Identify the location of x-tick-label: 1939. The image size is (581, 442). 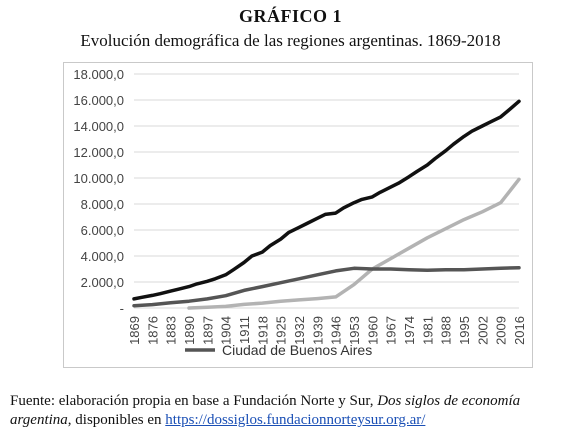
(317, 330).